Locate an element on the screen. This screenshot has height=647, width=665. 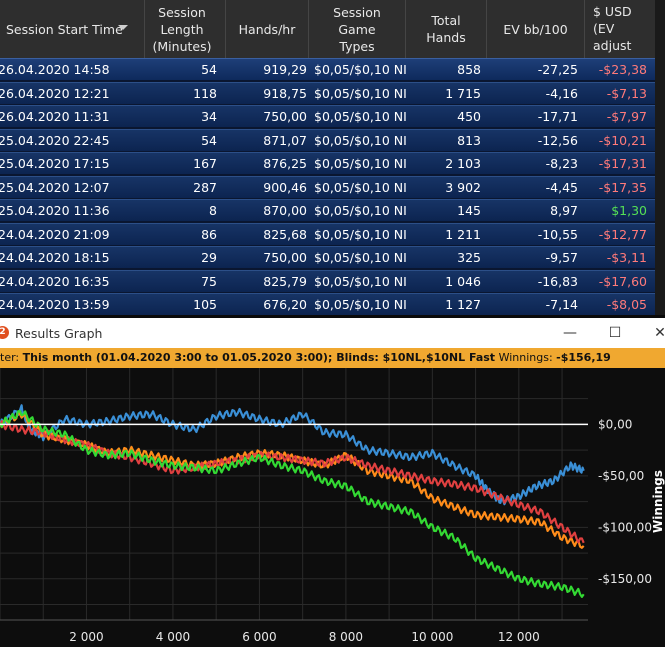
cell-start-time: 24.04.2020 21:09 is located at coordinates (55, 234).